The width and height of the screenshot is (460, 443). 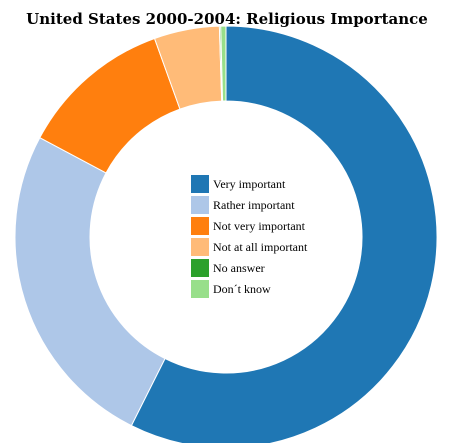 I want to click on legend-swatch-not-at-all-important, so click(x=200, y=247).